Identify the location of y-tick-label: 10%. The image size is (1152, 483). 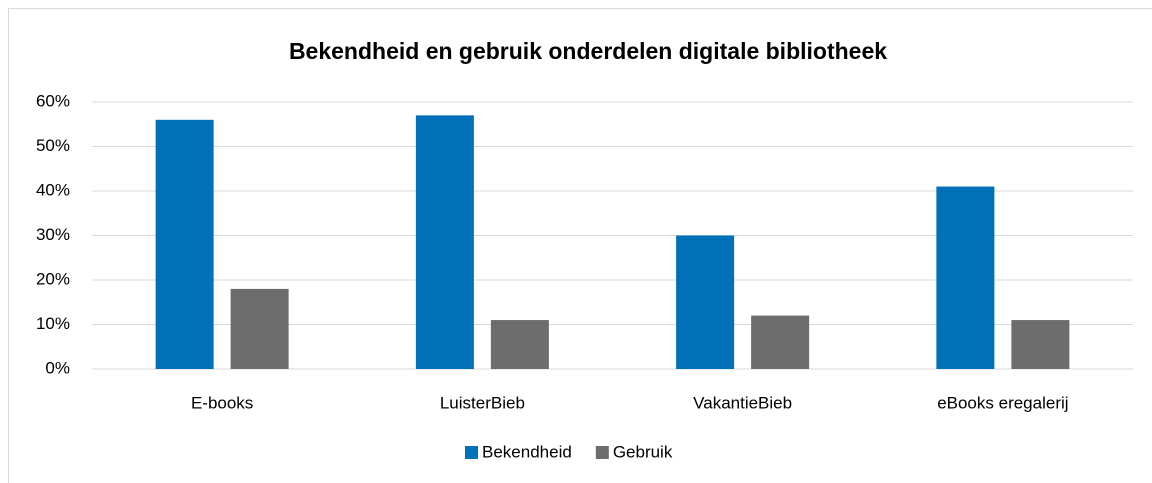
(53, 323).